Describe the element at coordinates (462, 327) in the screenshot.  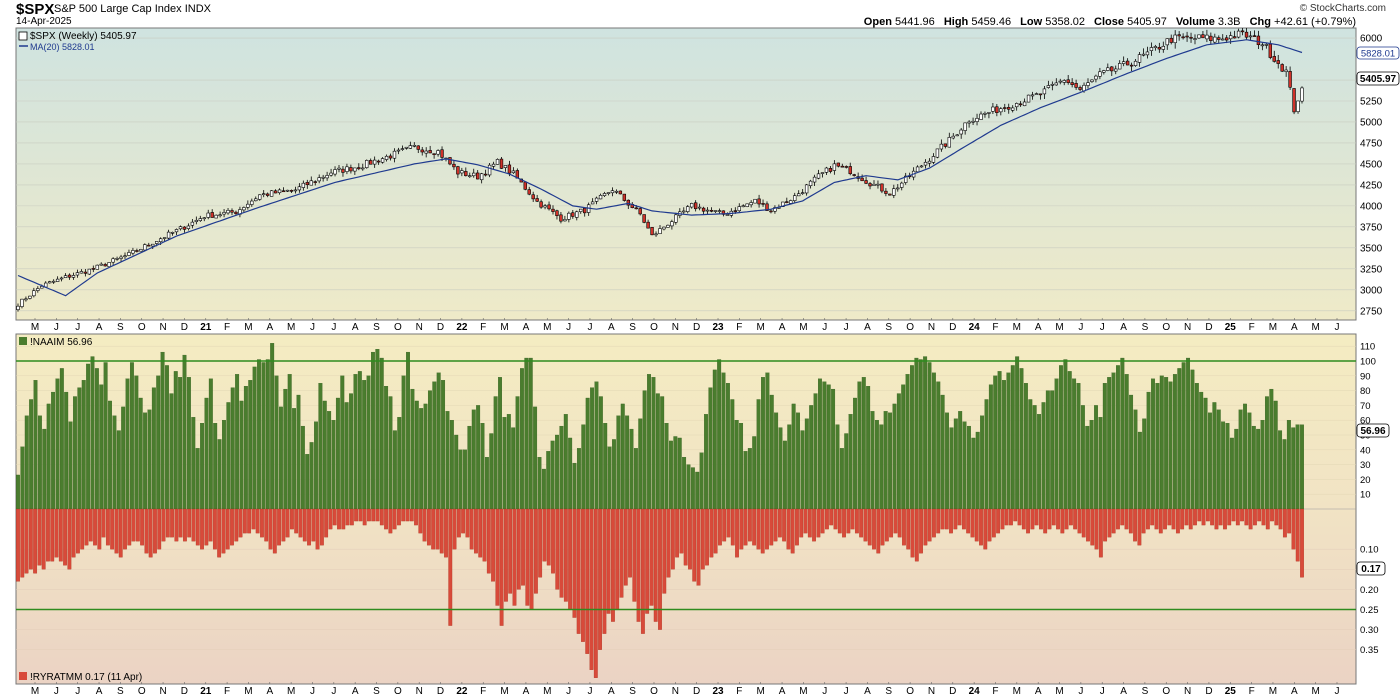
I see `x-tick-label: 22` at that location.